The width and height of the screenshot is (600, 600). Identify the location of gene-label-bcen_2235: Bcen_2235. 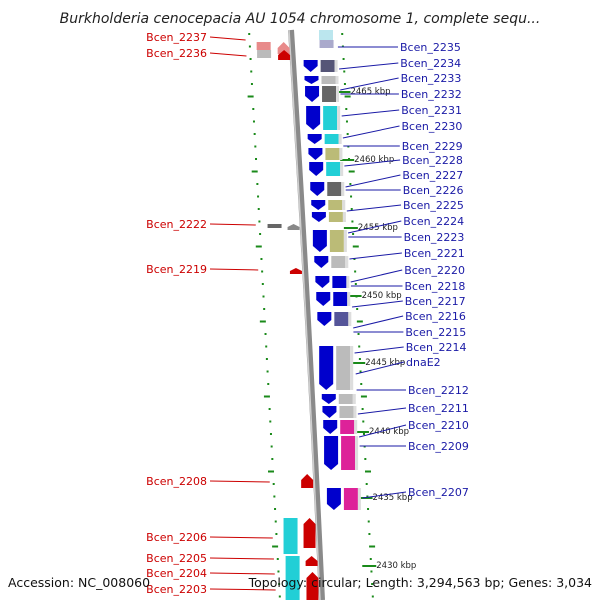
(430, 47).